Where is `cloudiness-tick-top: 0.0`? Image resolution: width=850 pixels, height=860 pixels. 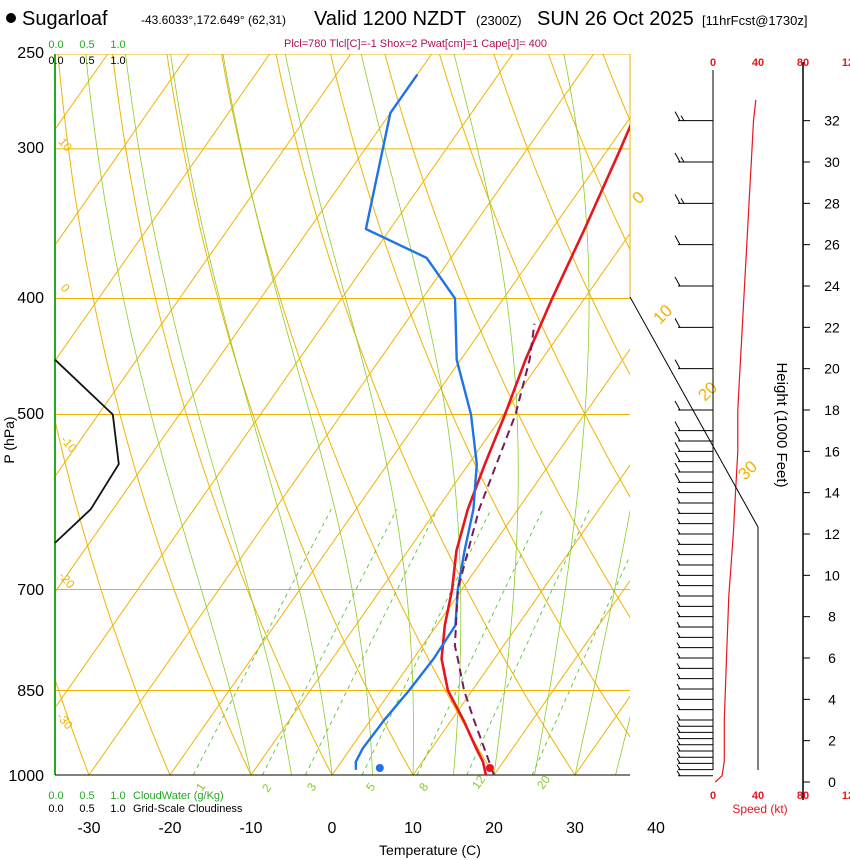 cloudiness-tick-top: 0.0 is located at coordinates (55, 61).